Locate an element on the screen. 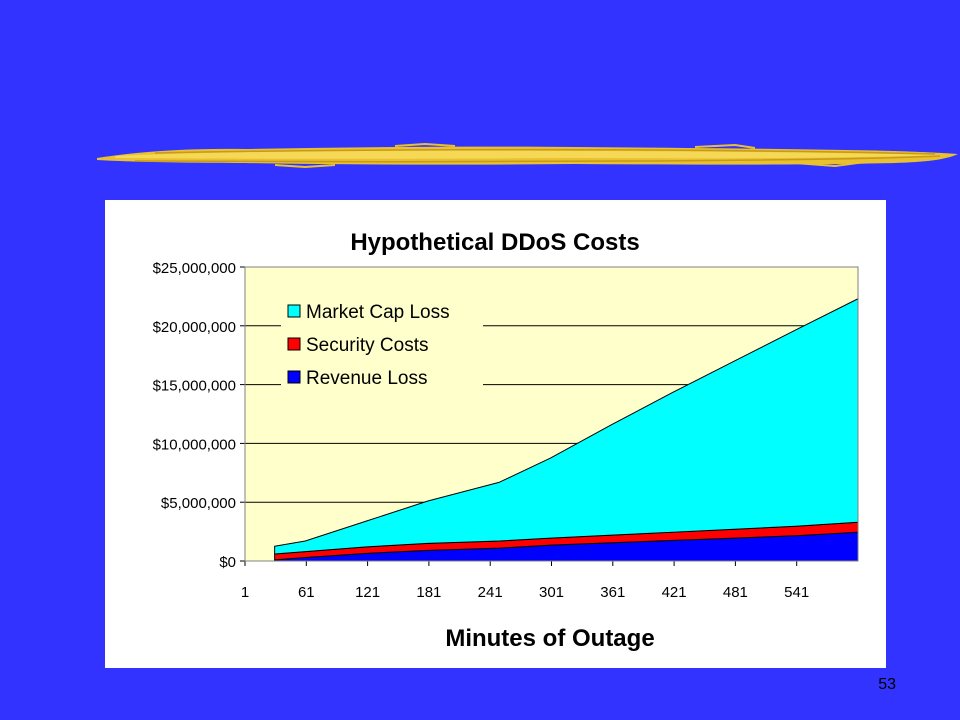 The image size is (960, 720). y-tick-label: $20,000,000 is located at coordinates (194, 327).